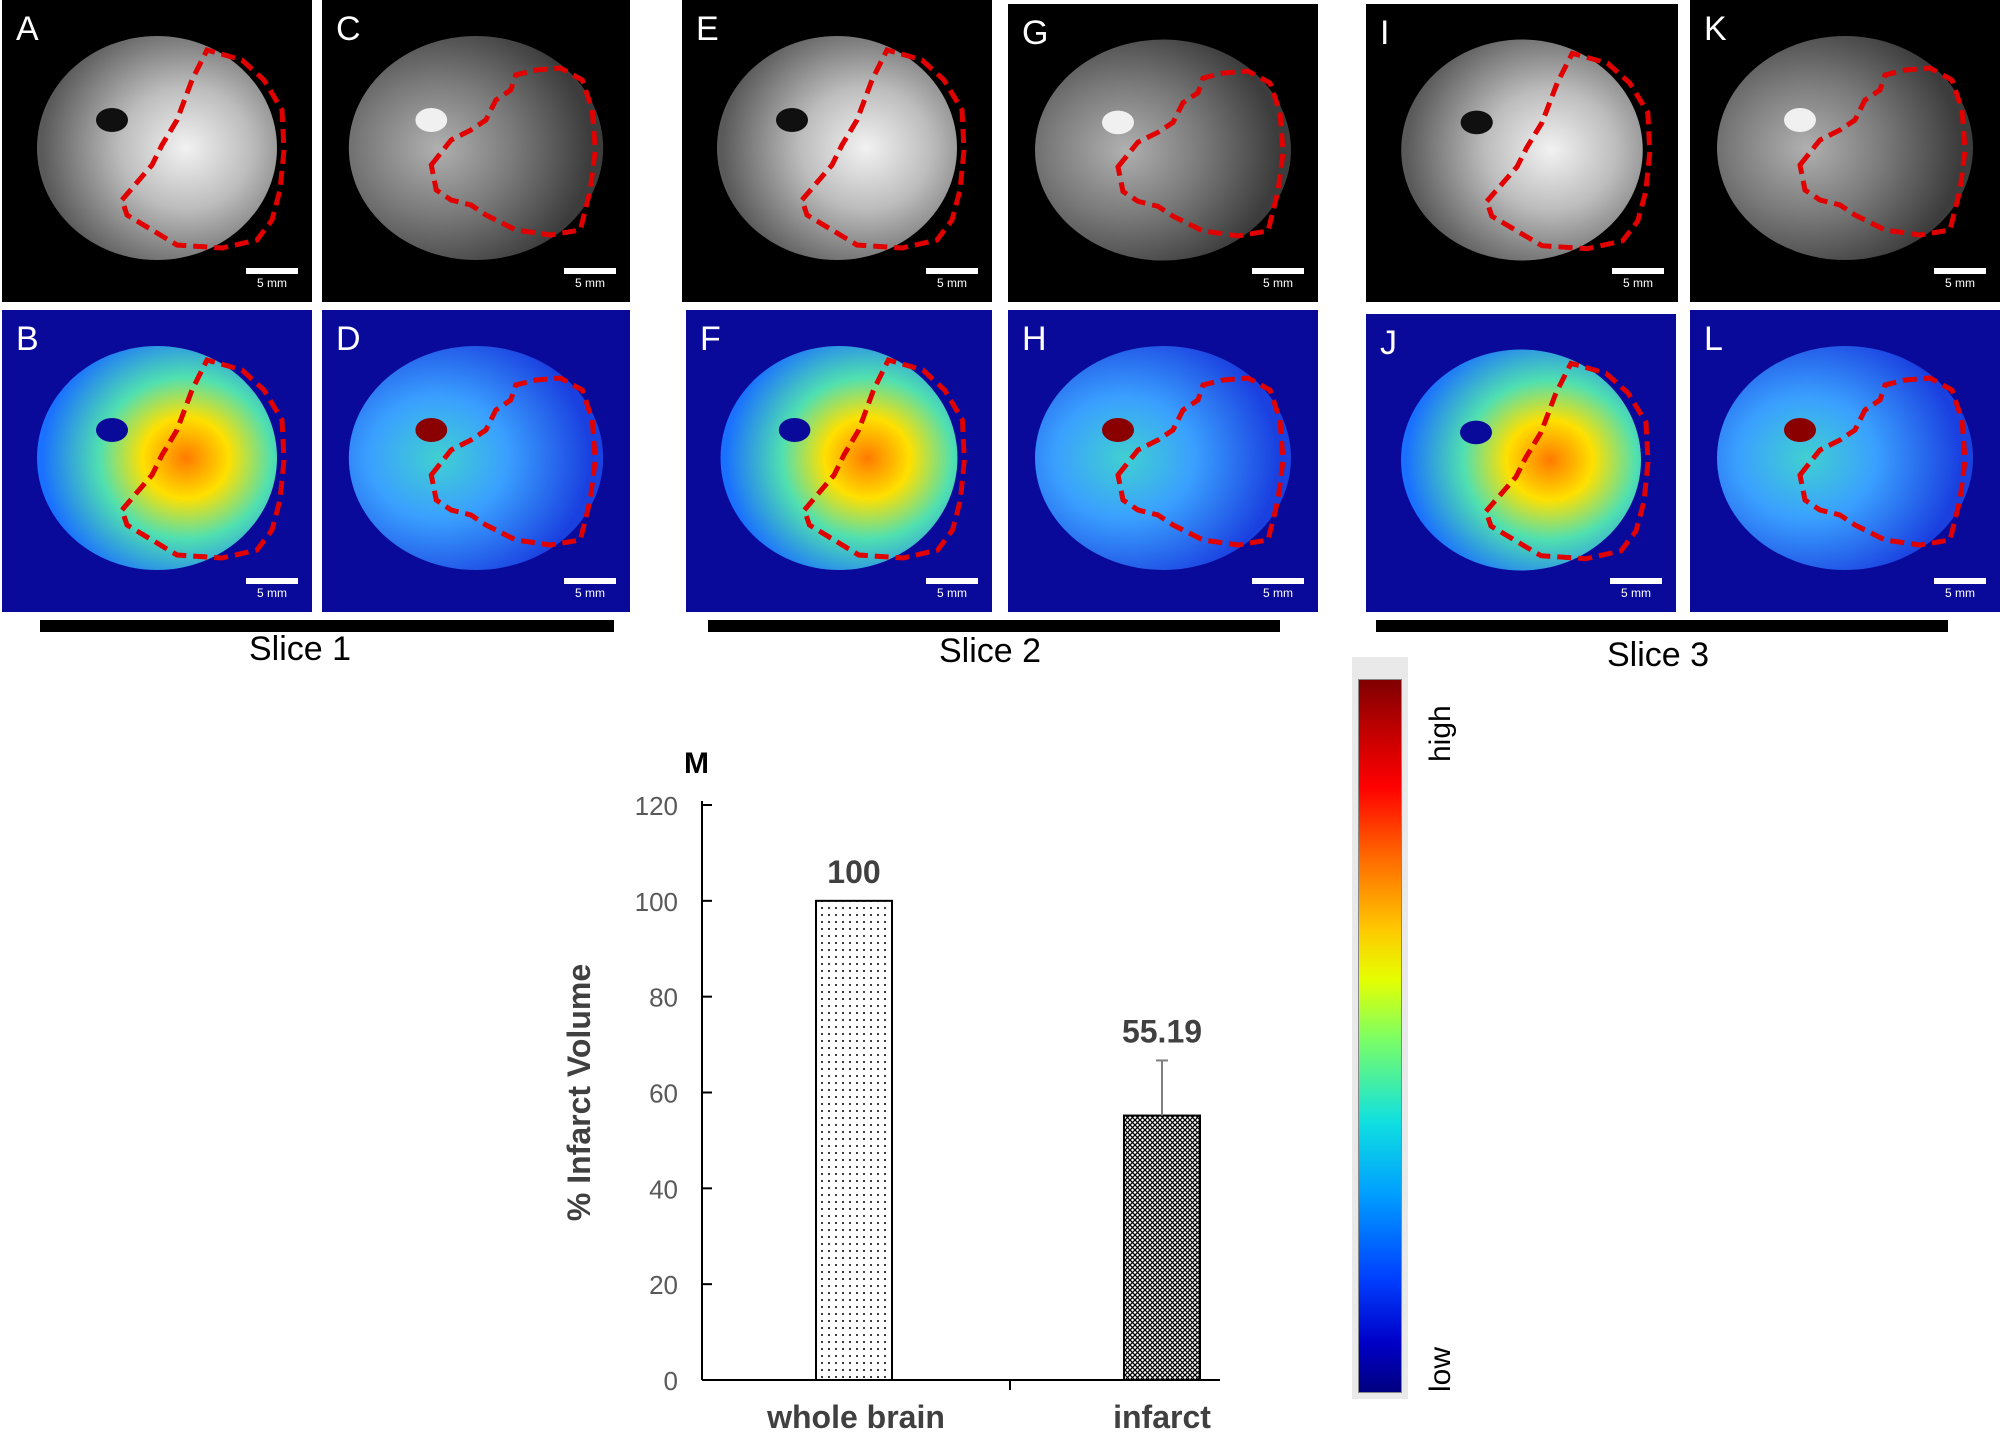 The width and height of the screenshot is (2000, 1444). Describe the element at coordinates (656, 806) in the screenshot. I see `y-tick-label: 120` at that location.